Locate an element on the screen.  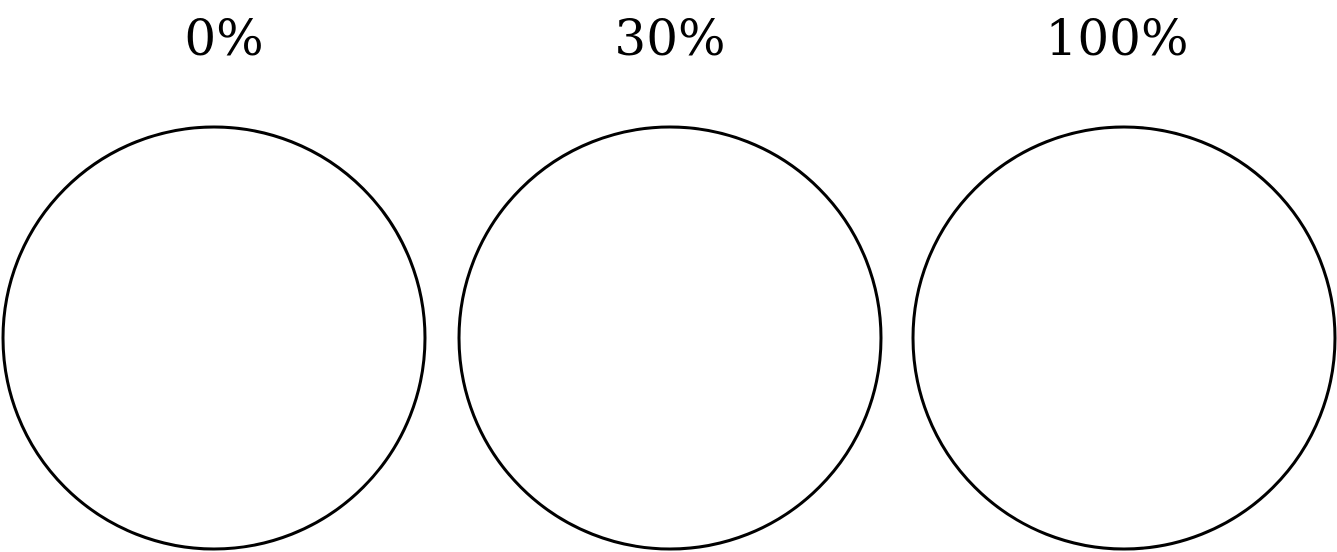
item-label: 0% is located at coordinates (223, 38).